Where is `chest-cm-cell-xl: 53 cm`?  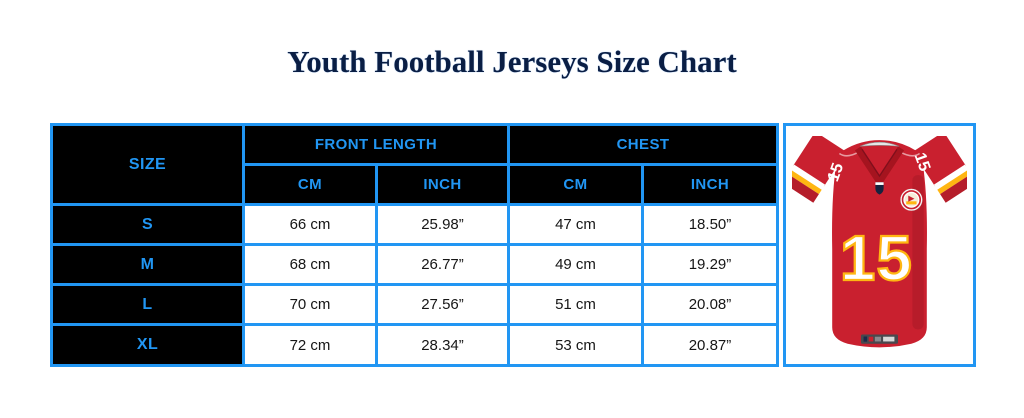 chest-cm-cell-xl: 53 cm is located at coordinates (575, 345).